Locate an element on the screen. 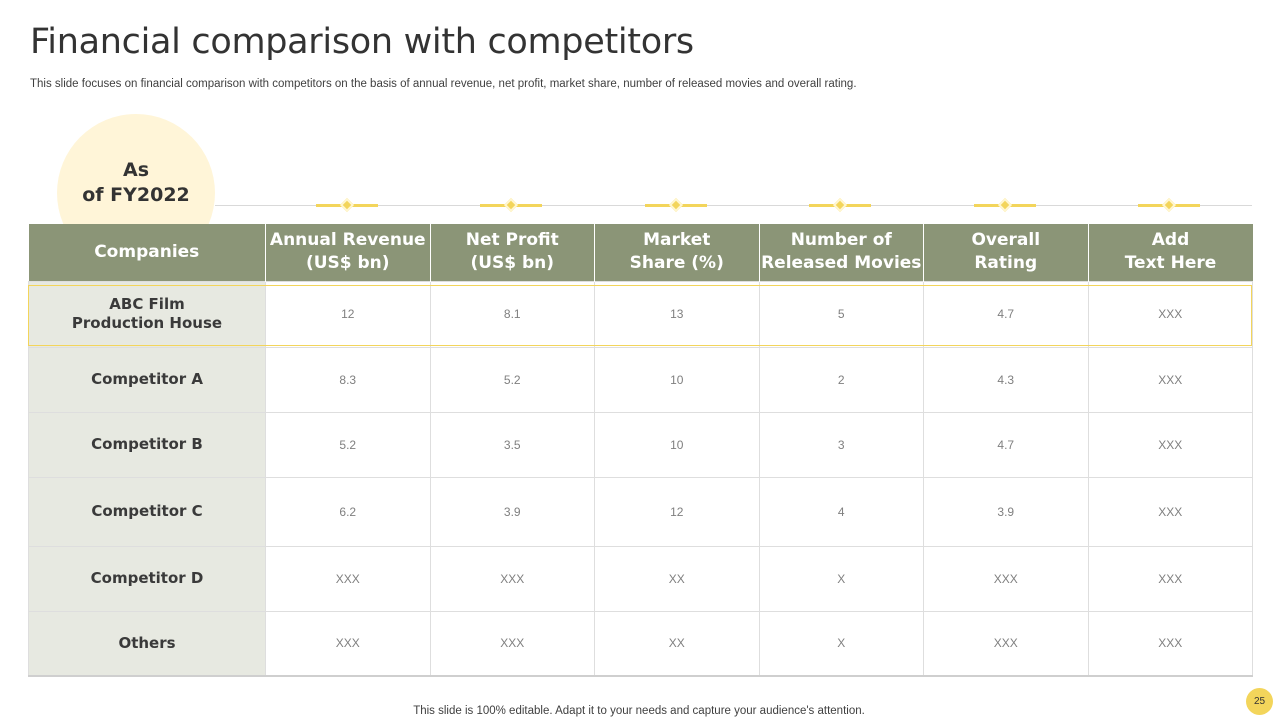 The image size is (1280, 720). header-timeline-line is located at coordinates (733, 205).